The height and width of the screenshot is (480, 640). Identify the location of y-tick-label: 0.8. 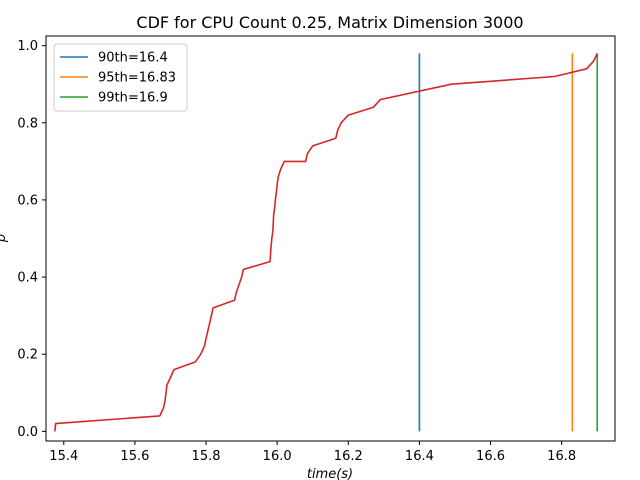
(27, 123).